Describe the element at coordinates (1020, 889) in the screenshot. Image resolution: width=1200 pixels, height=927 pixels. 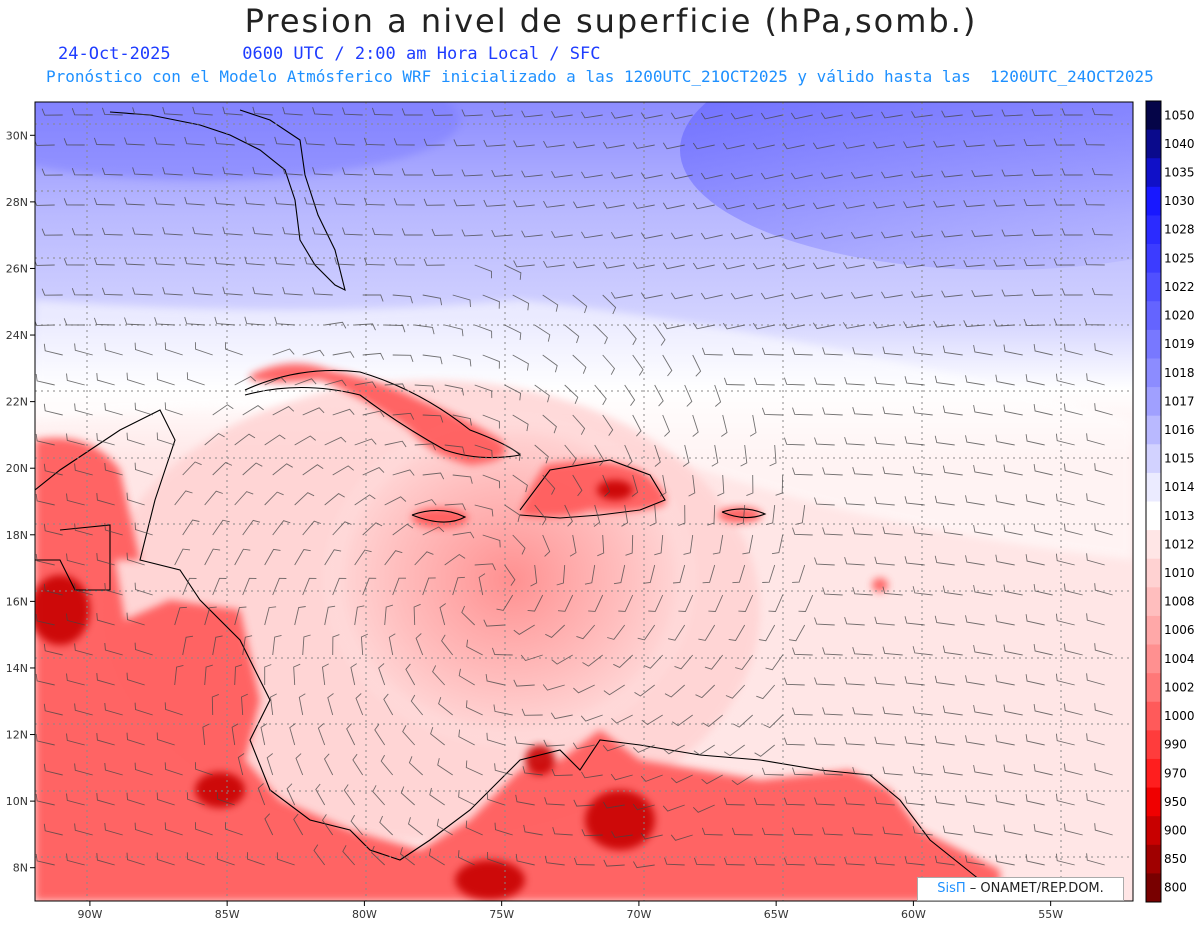
I see `credit-box: SisΠ – ONAMET/REP.DOM.` at that location.